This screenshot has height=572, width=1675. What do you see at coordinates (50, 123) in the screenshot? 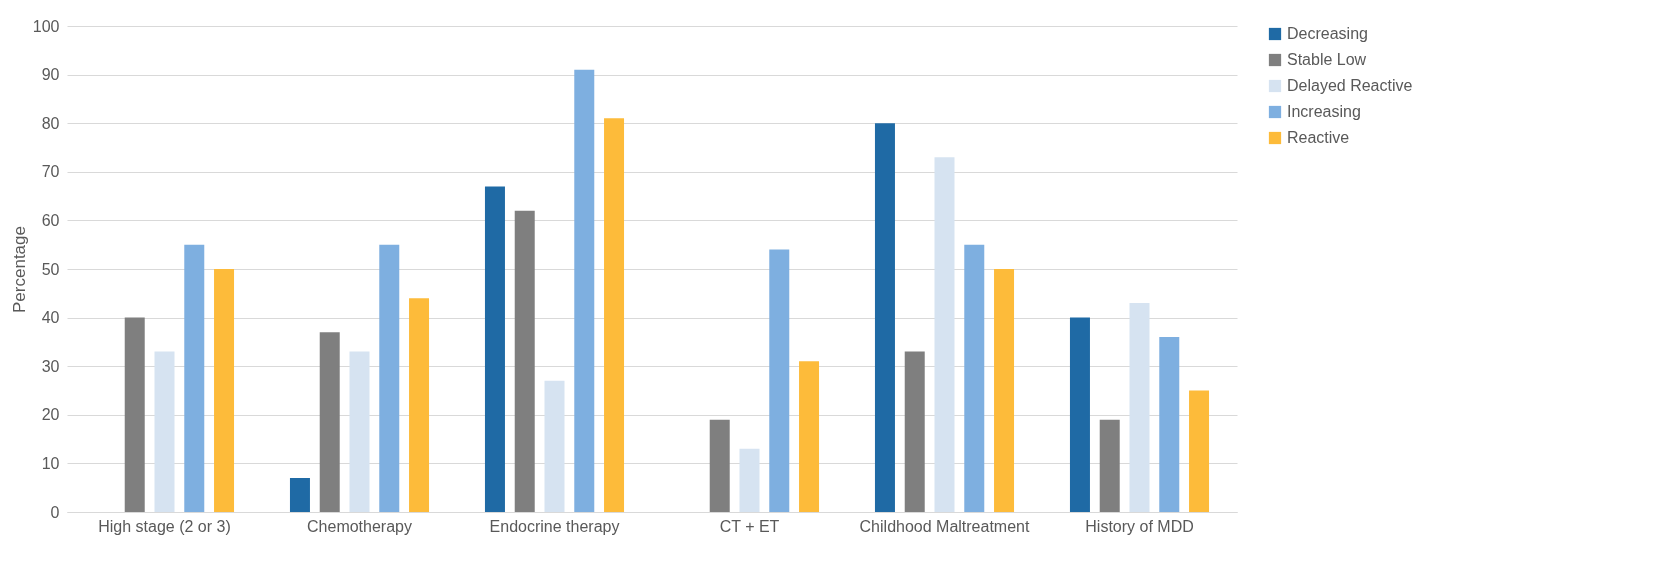
I see `y-tick-label: 80` at bounding box center [50, 123].